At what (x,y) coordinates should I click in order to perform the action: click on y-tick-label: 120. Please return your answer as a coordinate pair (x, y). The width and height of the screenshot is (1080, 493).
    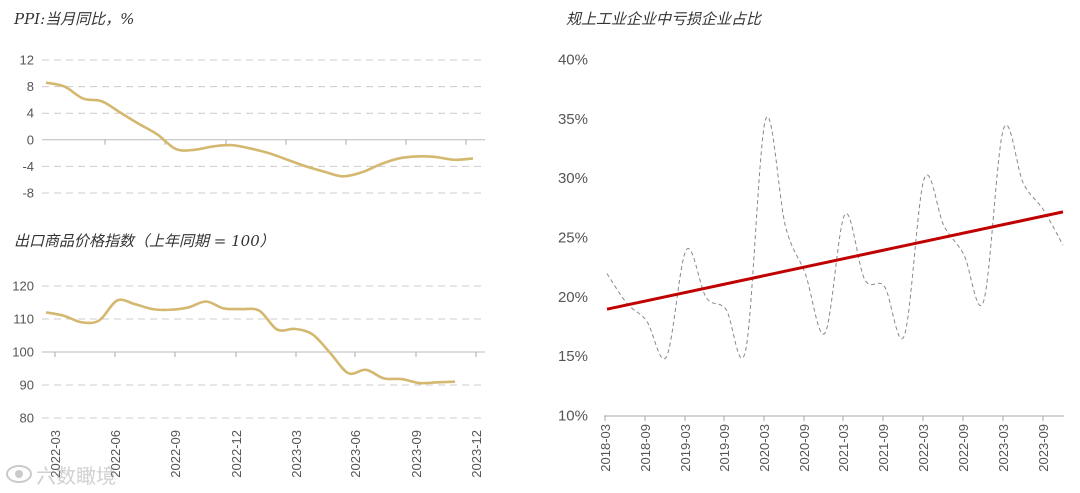
    Looking at the image, I should click on (23, 286).